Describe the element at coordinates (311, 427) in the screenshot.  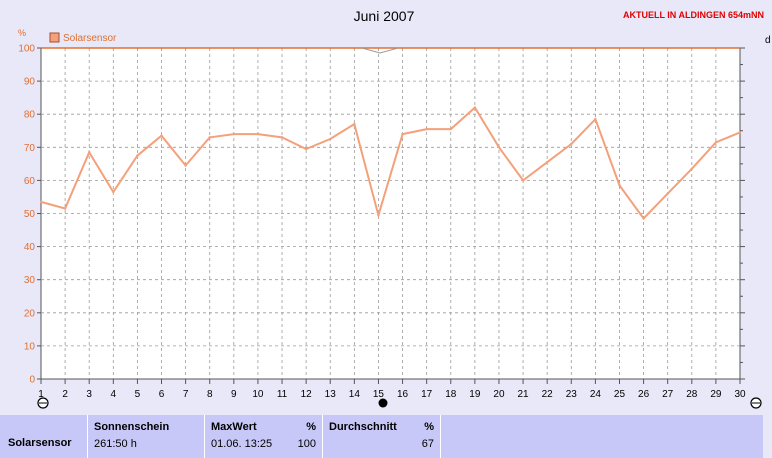
I see `max-value-unit: %` at that location.